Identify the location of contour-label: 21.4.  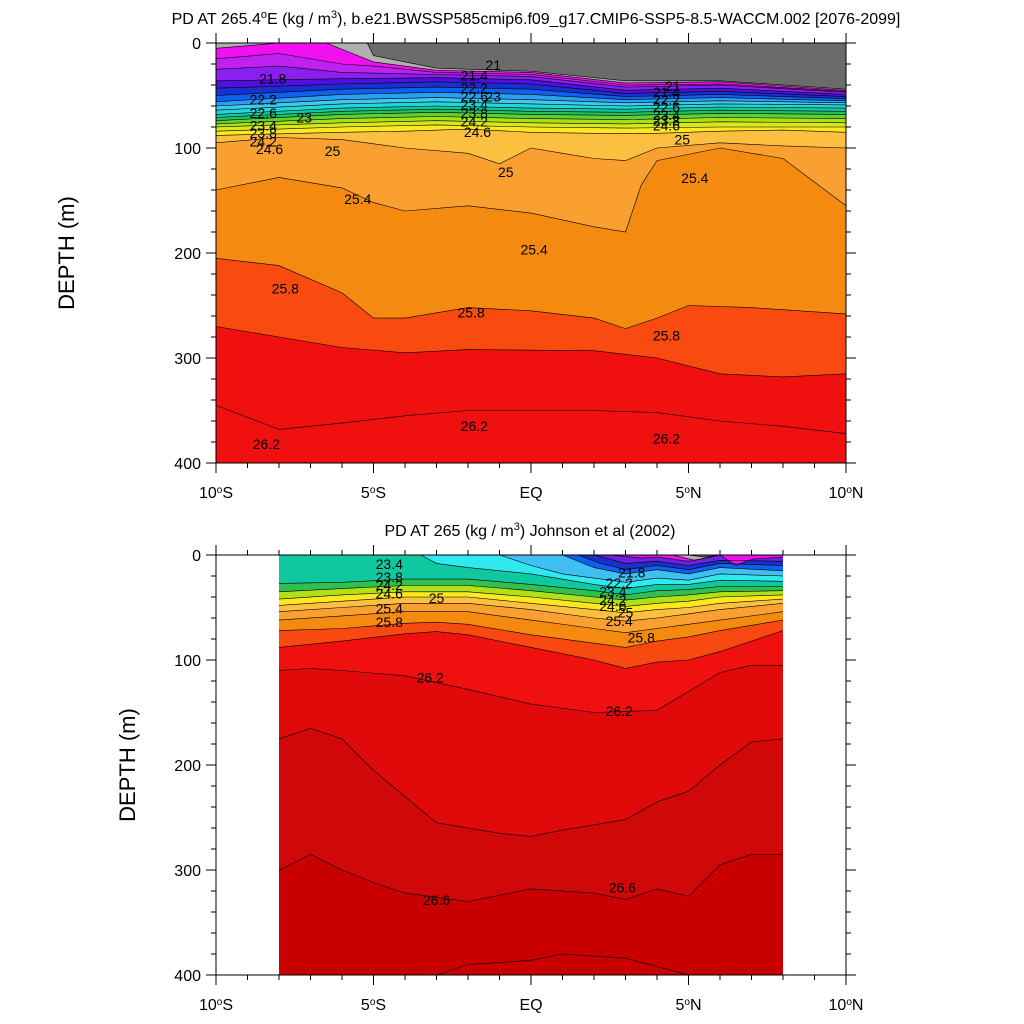
(666, 92).